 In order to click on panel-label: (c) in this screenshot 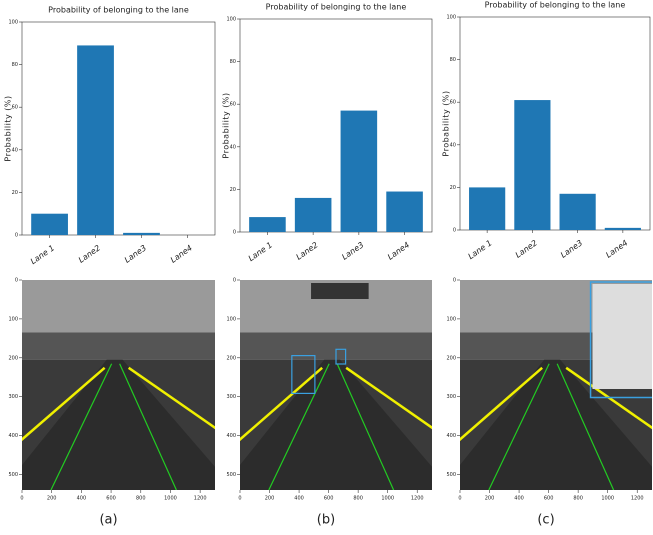, I will do `click(545, 520)`.